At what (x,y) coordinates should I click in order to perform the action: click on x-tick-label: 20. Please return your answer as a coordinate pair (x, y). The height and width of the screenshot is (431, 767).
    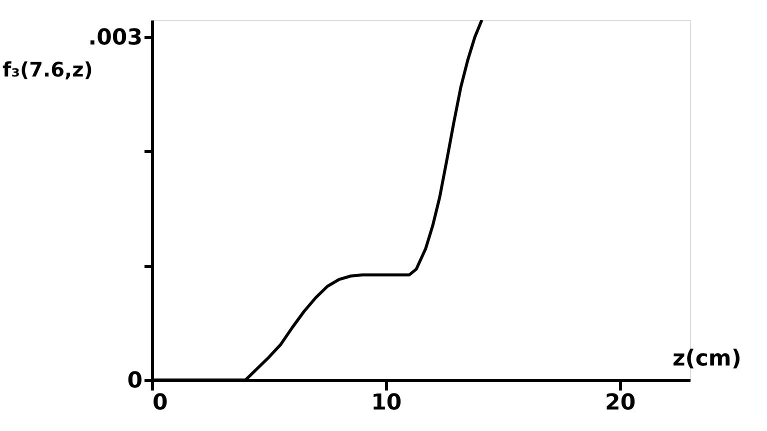
    Looking at the image, I should click on (620, 403).